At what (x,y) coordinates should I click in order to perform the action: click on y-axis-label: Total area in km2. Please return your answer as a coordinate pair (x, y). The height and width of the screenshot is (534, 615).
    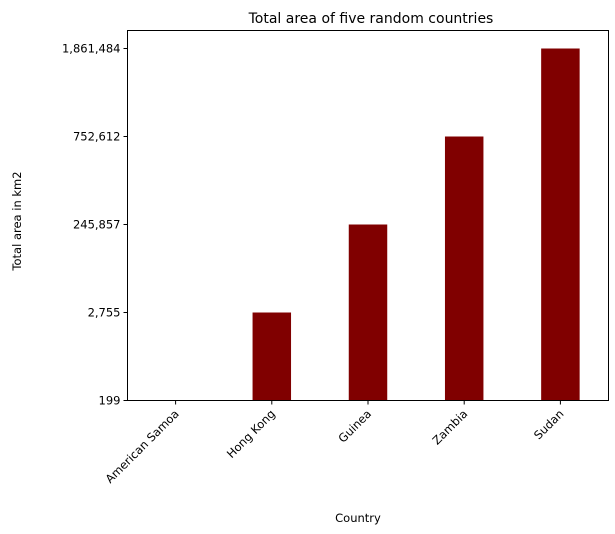
    Looking at the image, I should click on (17, 221).